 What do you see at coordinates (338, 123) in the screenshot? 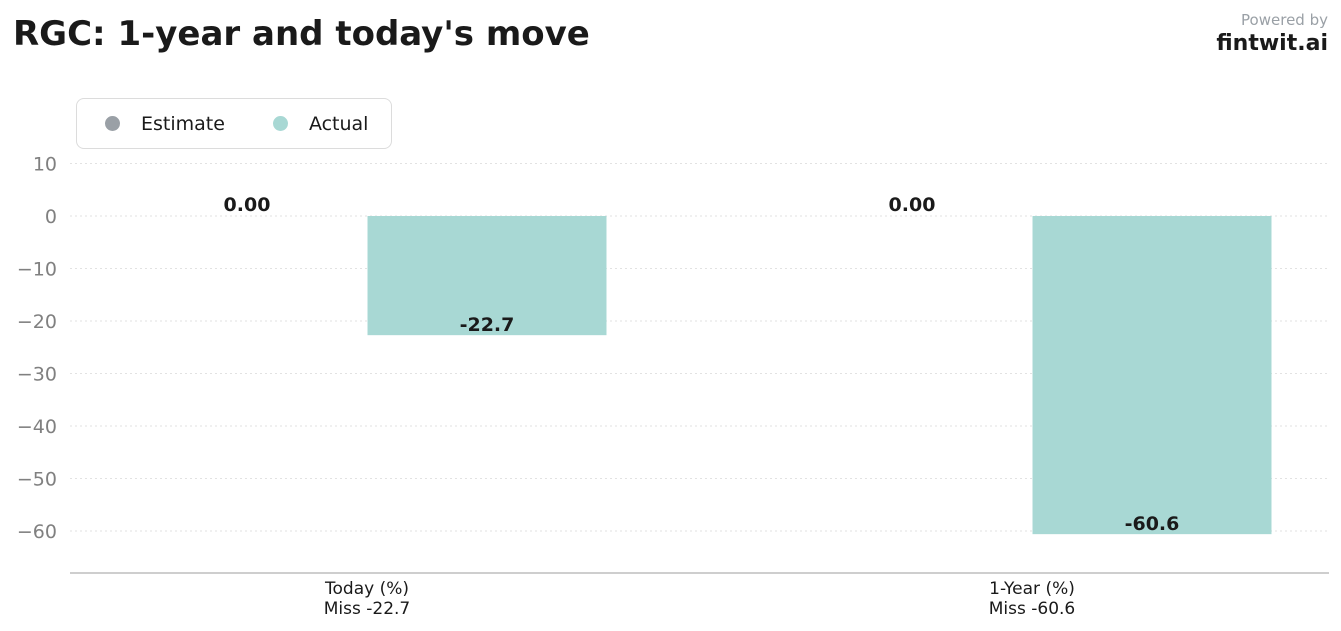
I see `legend-label: Actual` at bounding box center [338, 123].